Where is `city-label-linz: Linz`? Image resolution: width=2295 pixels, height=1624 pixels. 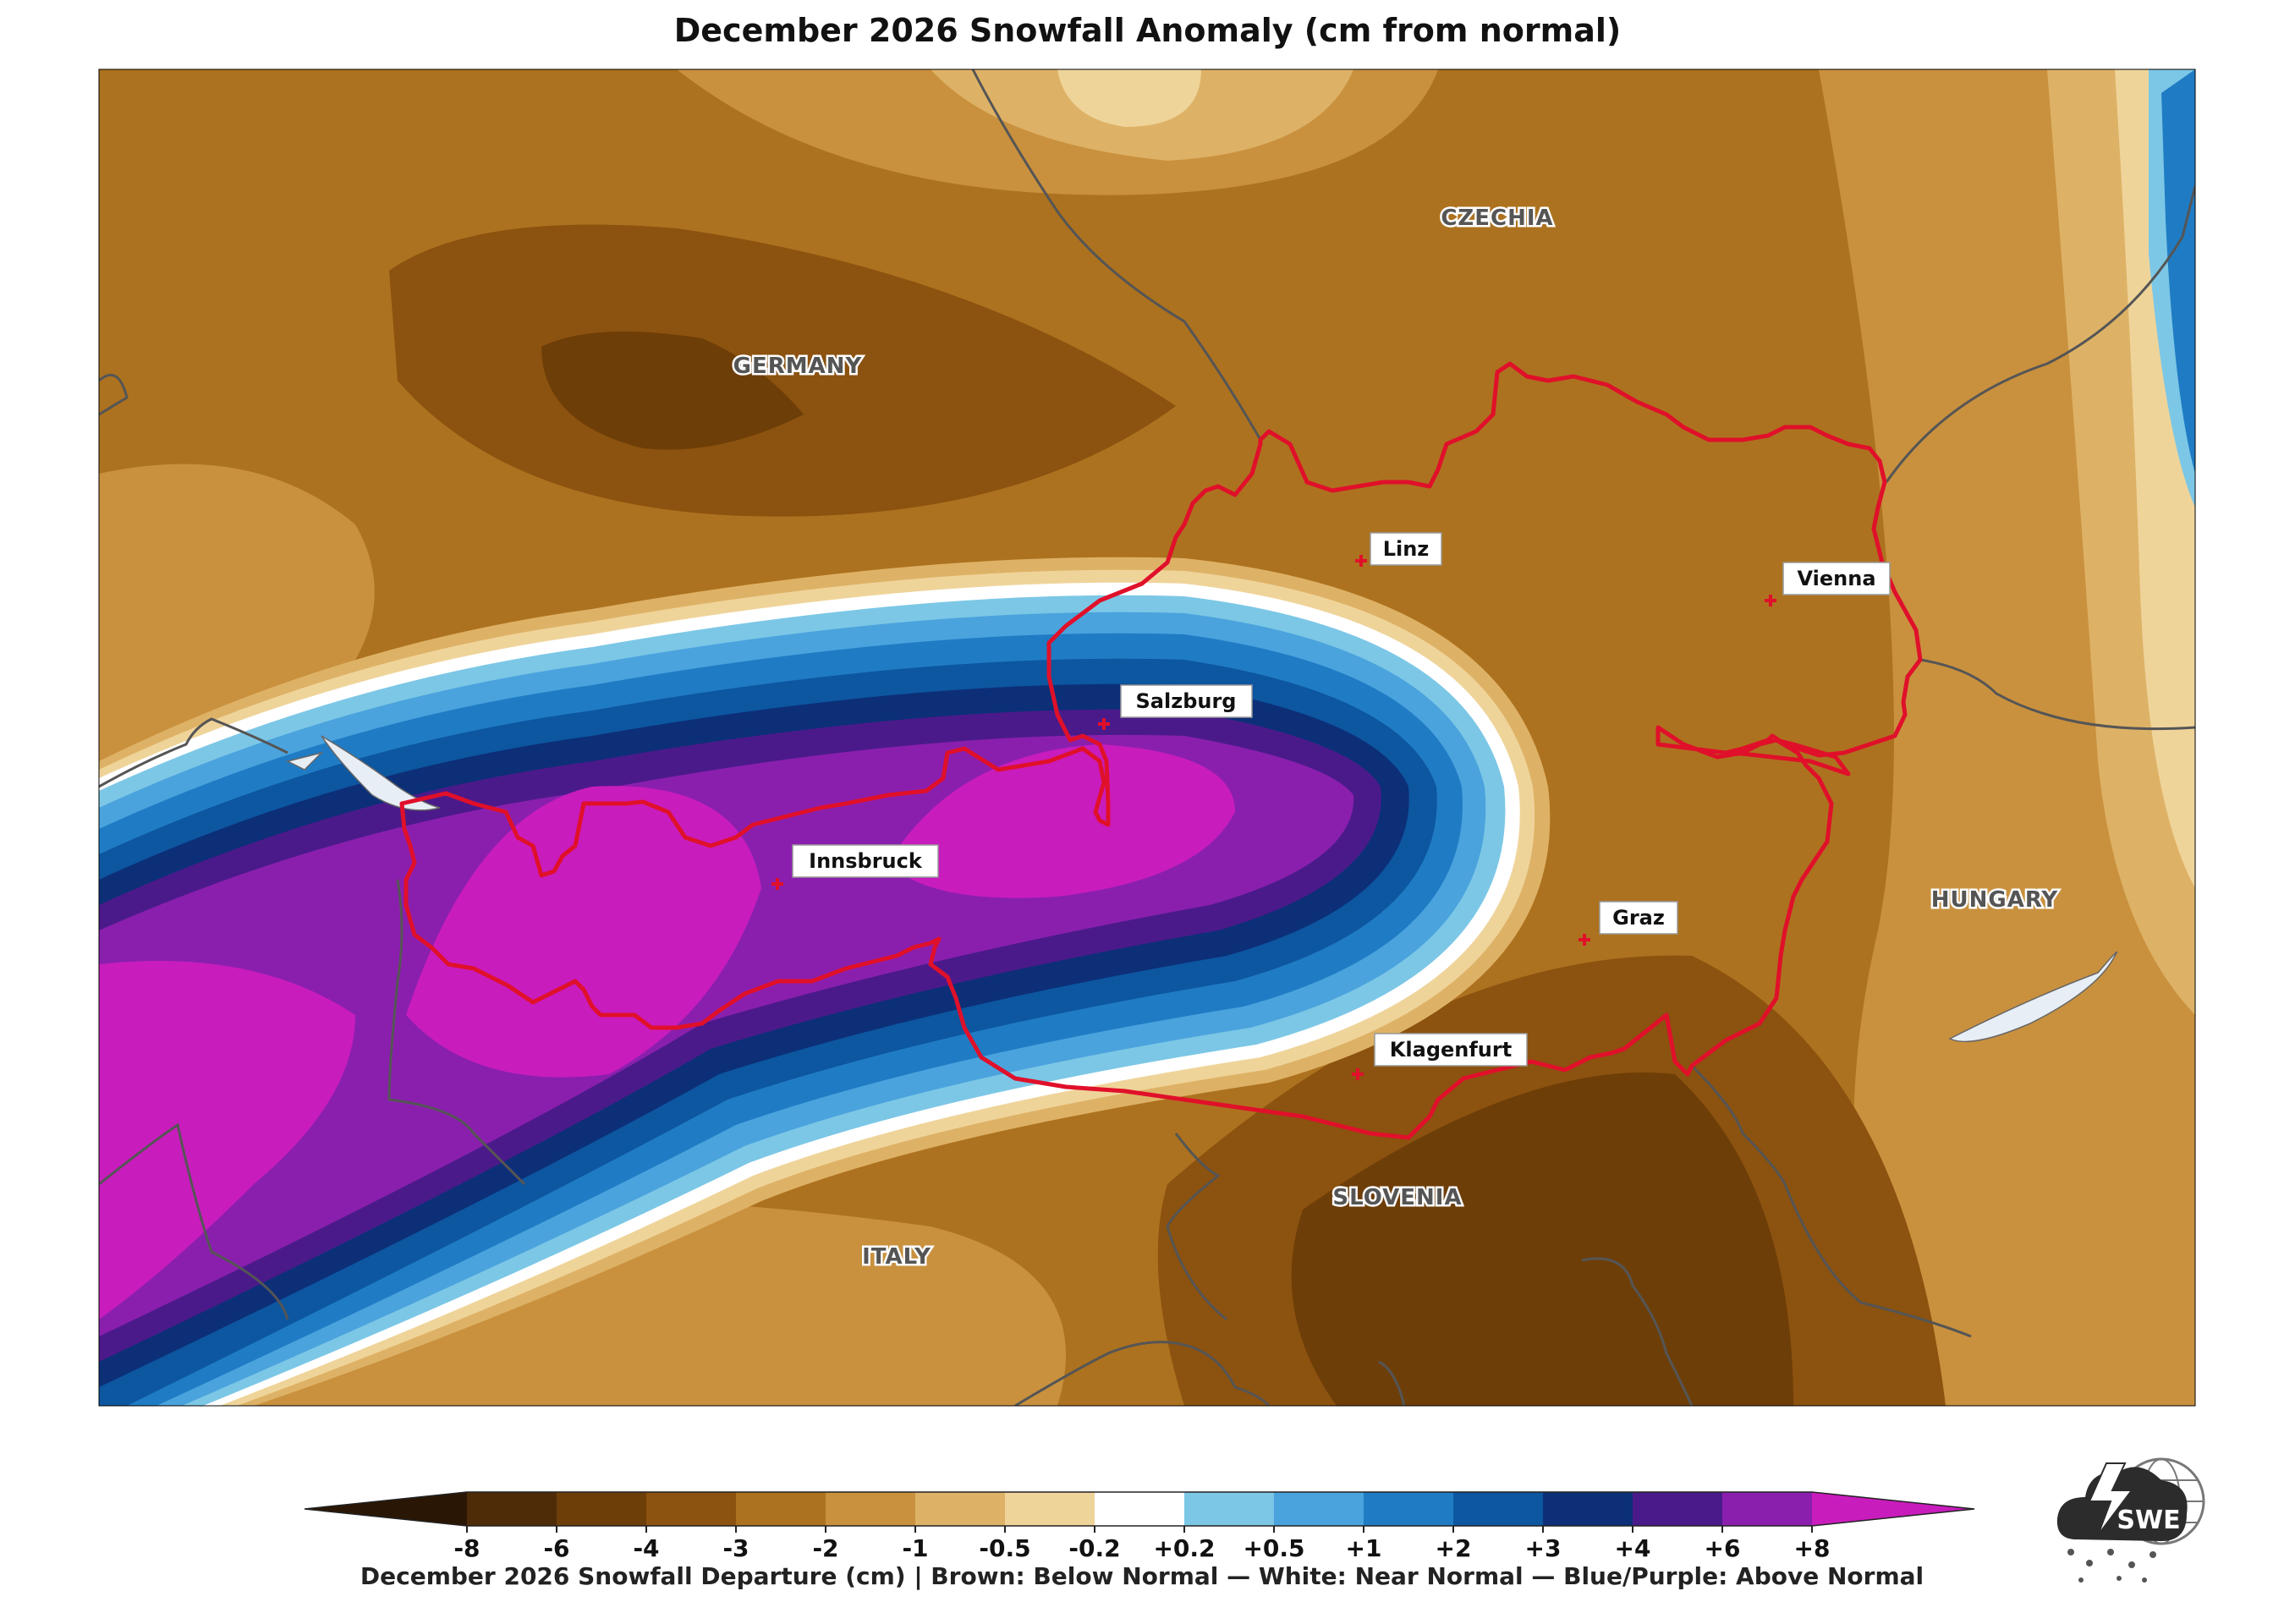
city-label-linz: Linz is located at coordinates (1407, 549).